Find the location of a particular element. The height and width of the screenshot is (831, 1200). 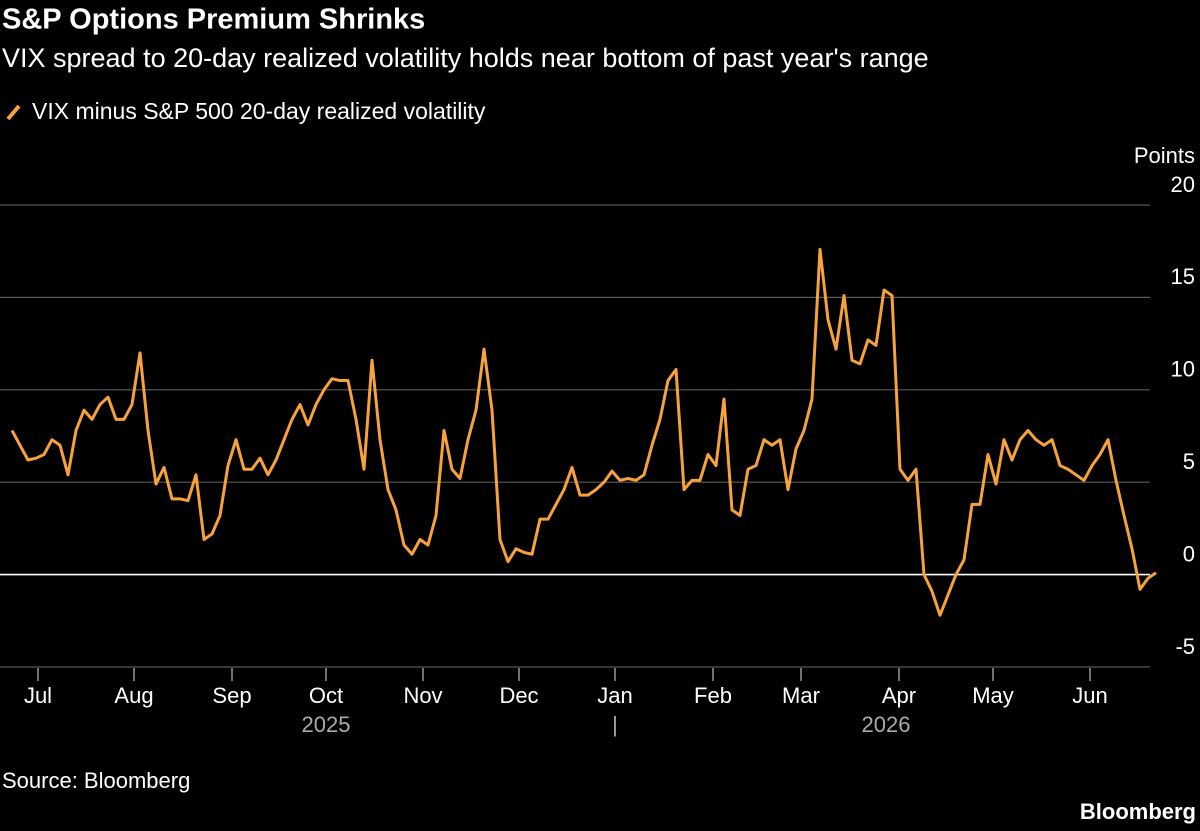

legend-swatch is located at coordinates (13, 112).